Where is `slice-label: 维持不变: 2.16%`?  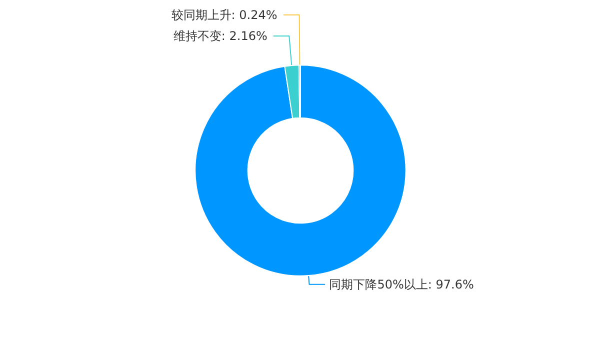
slice-label: 维持不变: 2.16% is located at coordinates (220, 36).